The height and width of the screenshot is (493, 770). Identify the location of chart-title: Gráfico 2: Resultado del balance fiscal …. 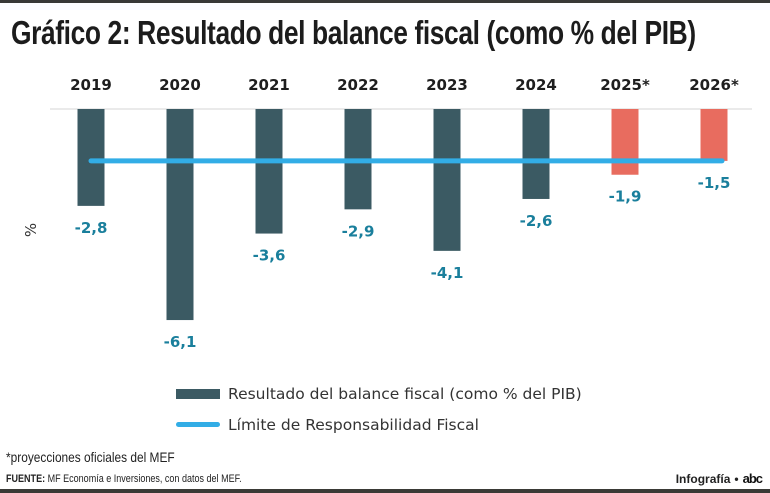
(353, 32).